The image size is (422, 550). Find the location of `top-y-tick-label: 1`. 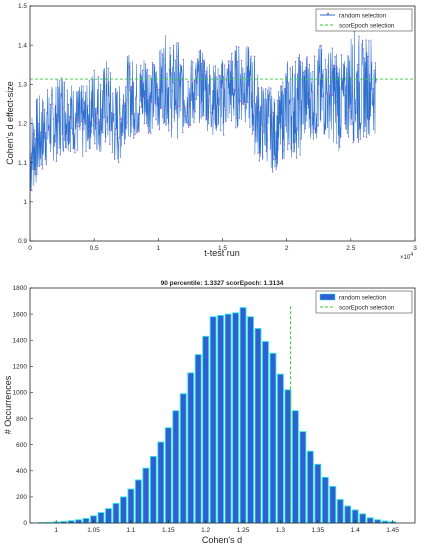

top-y-tick-label: 1 is located at coordinates (25, 202).